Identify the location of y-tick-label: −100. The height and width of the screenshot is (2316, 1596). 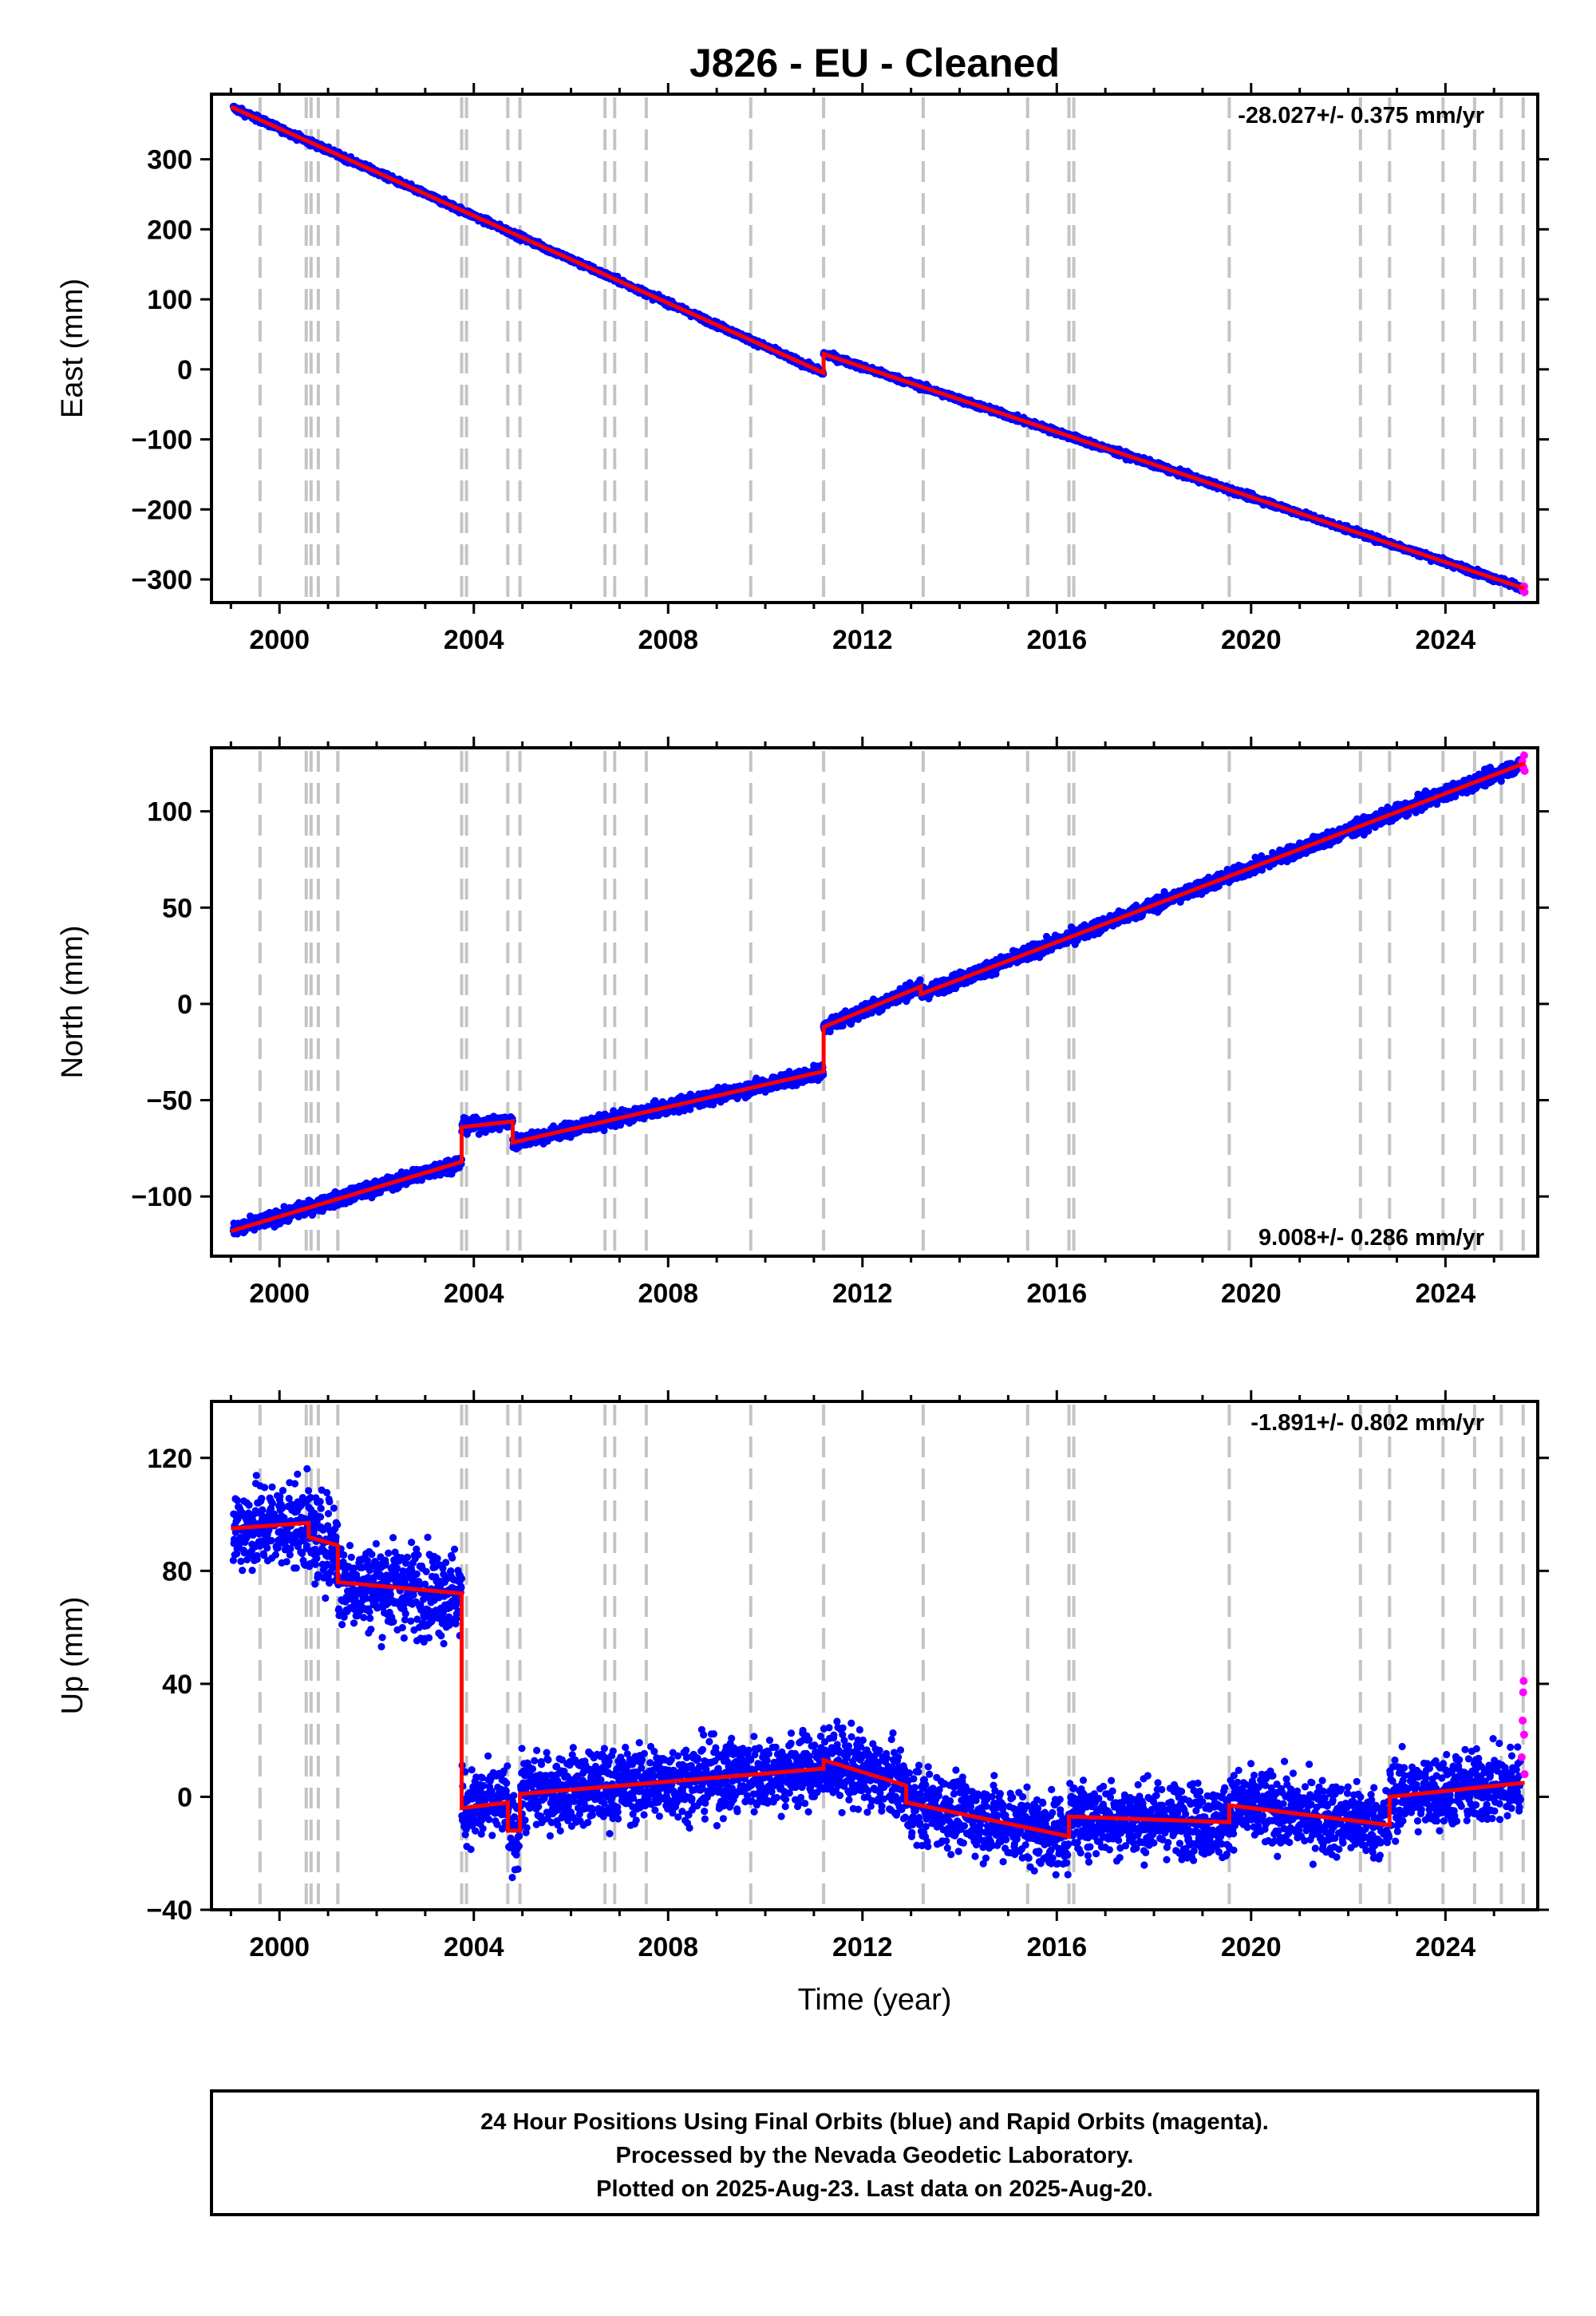
(161, 440).